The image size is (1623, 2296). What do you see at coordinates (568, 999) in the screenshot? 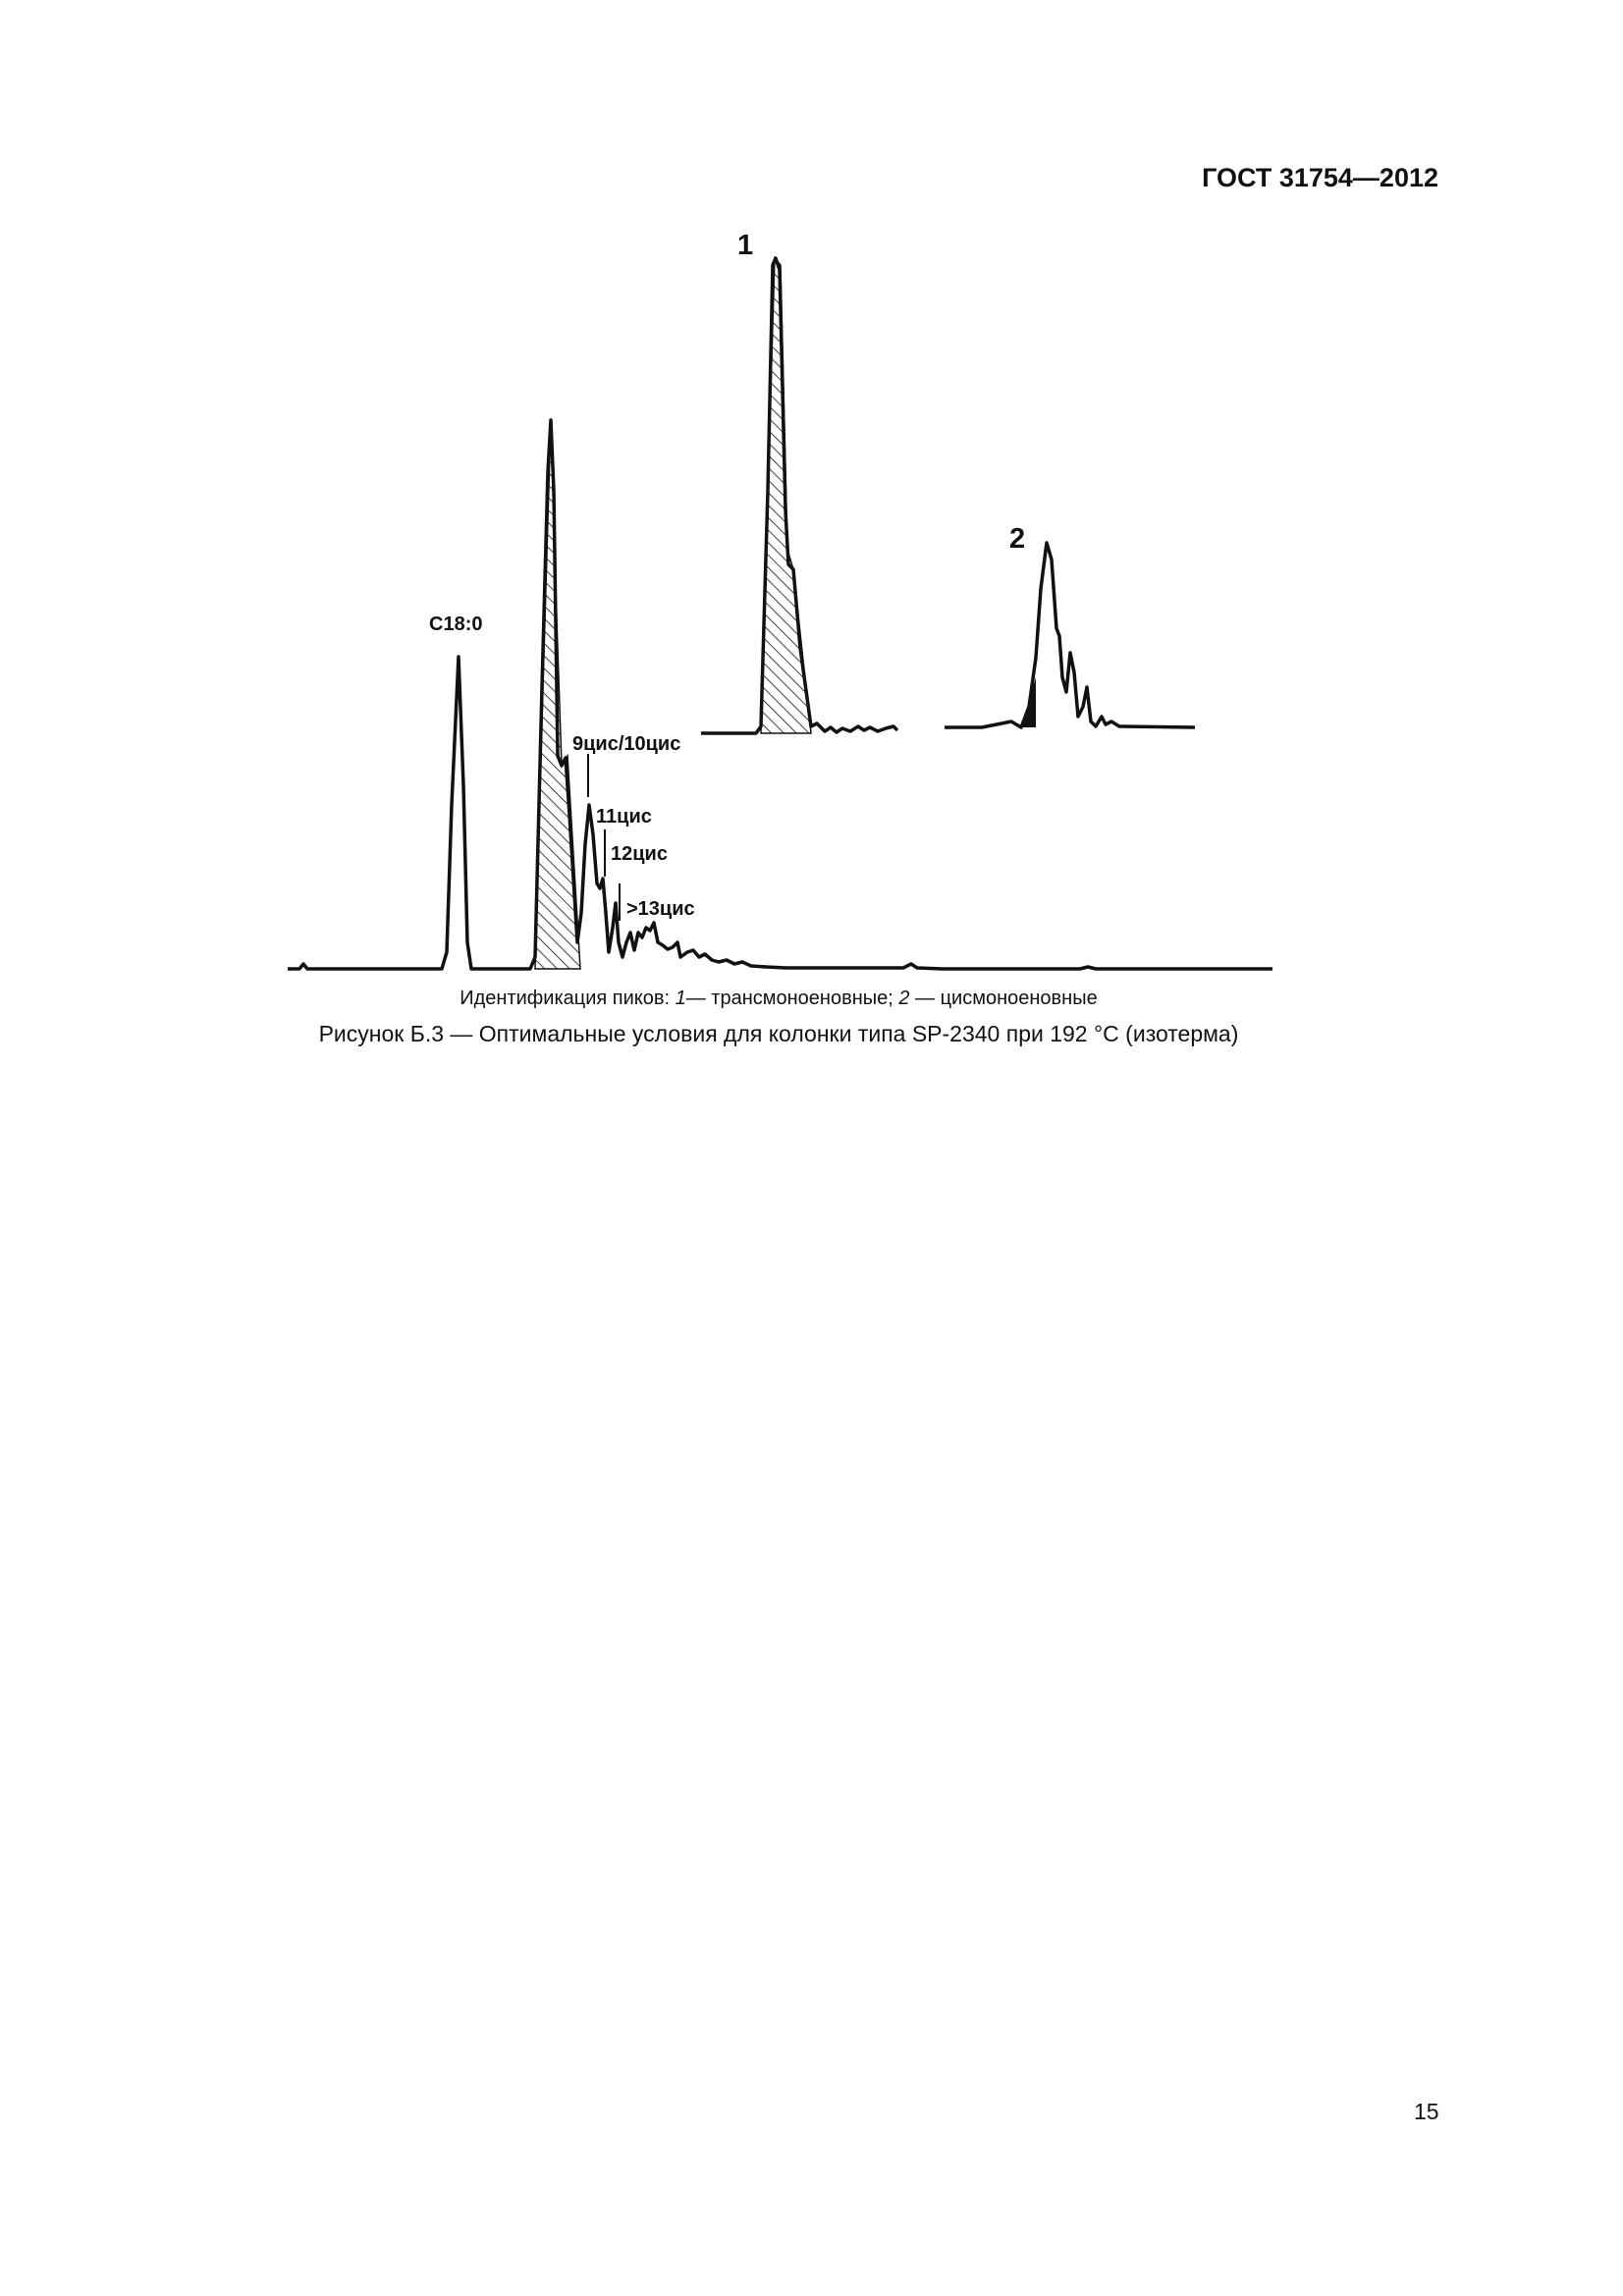
I see `legend-prefix: Идентификация пиков:` at bounding box center [568, 999].